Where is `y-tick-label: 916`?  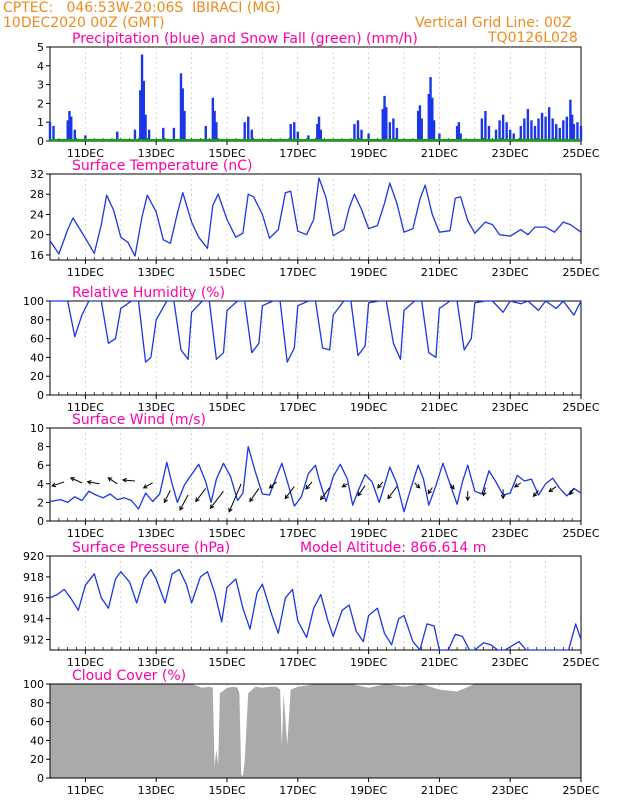 y-tick-label: 916 is located at coordinates (33, 598).